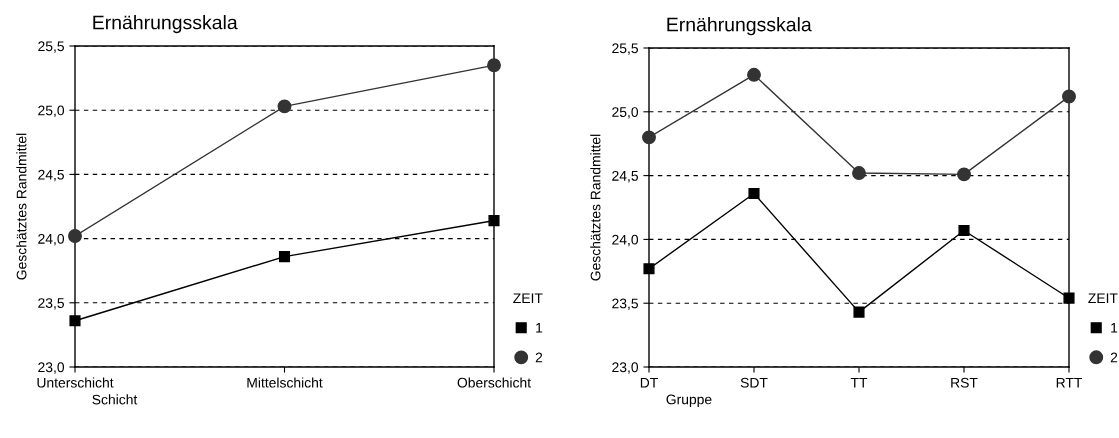  I want to click on x-tick-label: DT, so click(649, 382).